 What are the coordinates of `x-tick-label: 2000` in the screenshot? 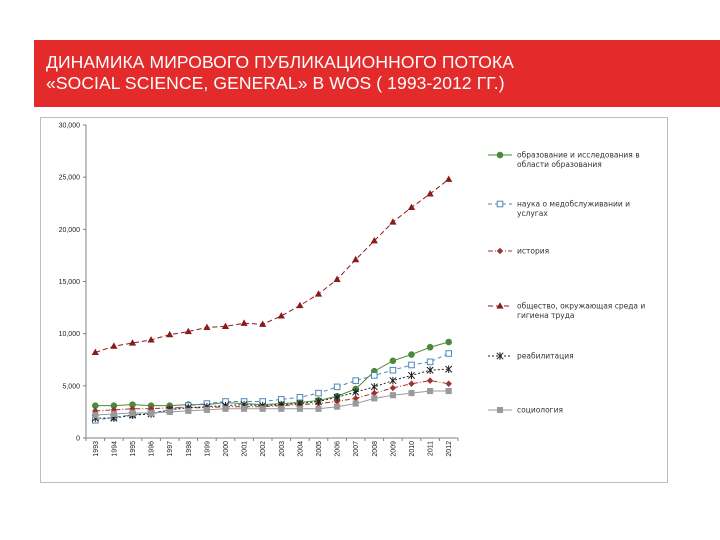 It's located at (226, 449).